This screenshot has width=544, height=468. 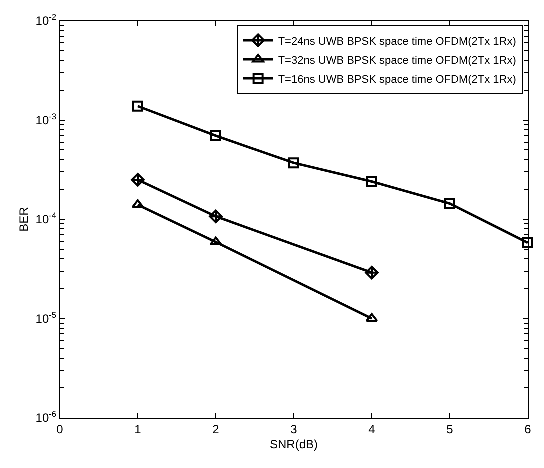 I want to click on y-tick-label: 10$^{-4}$, so click(x=46, y=218).